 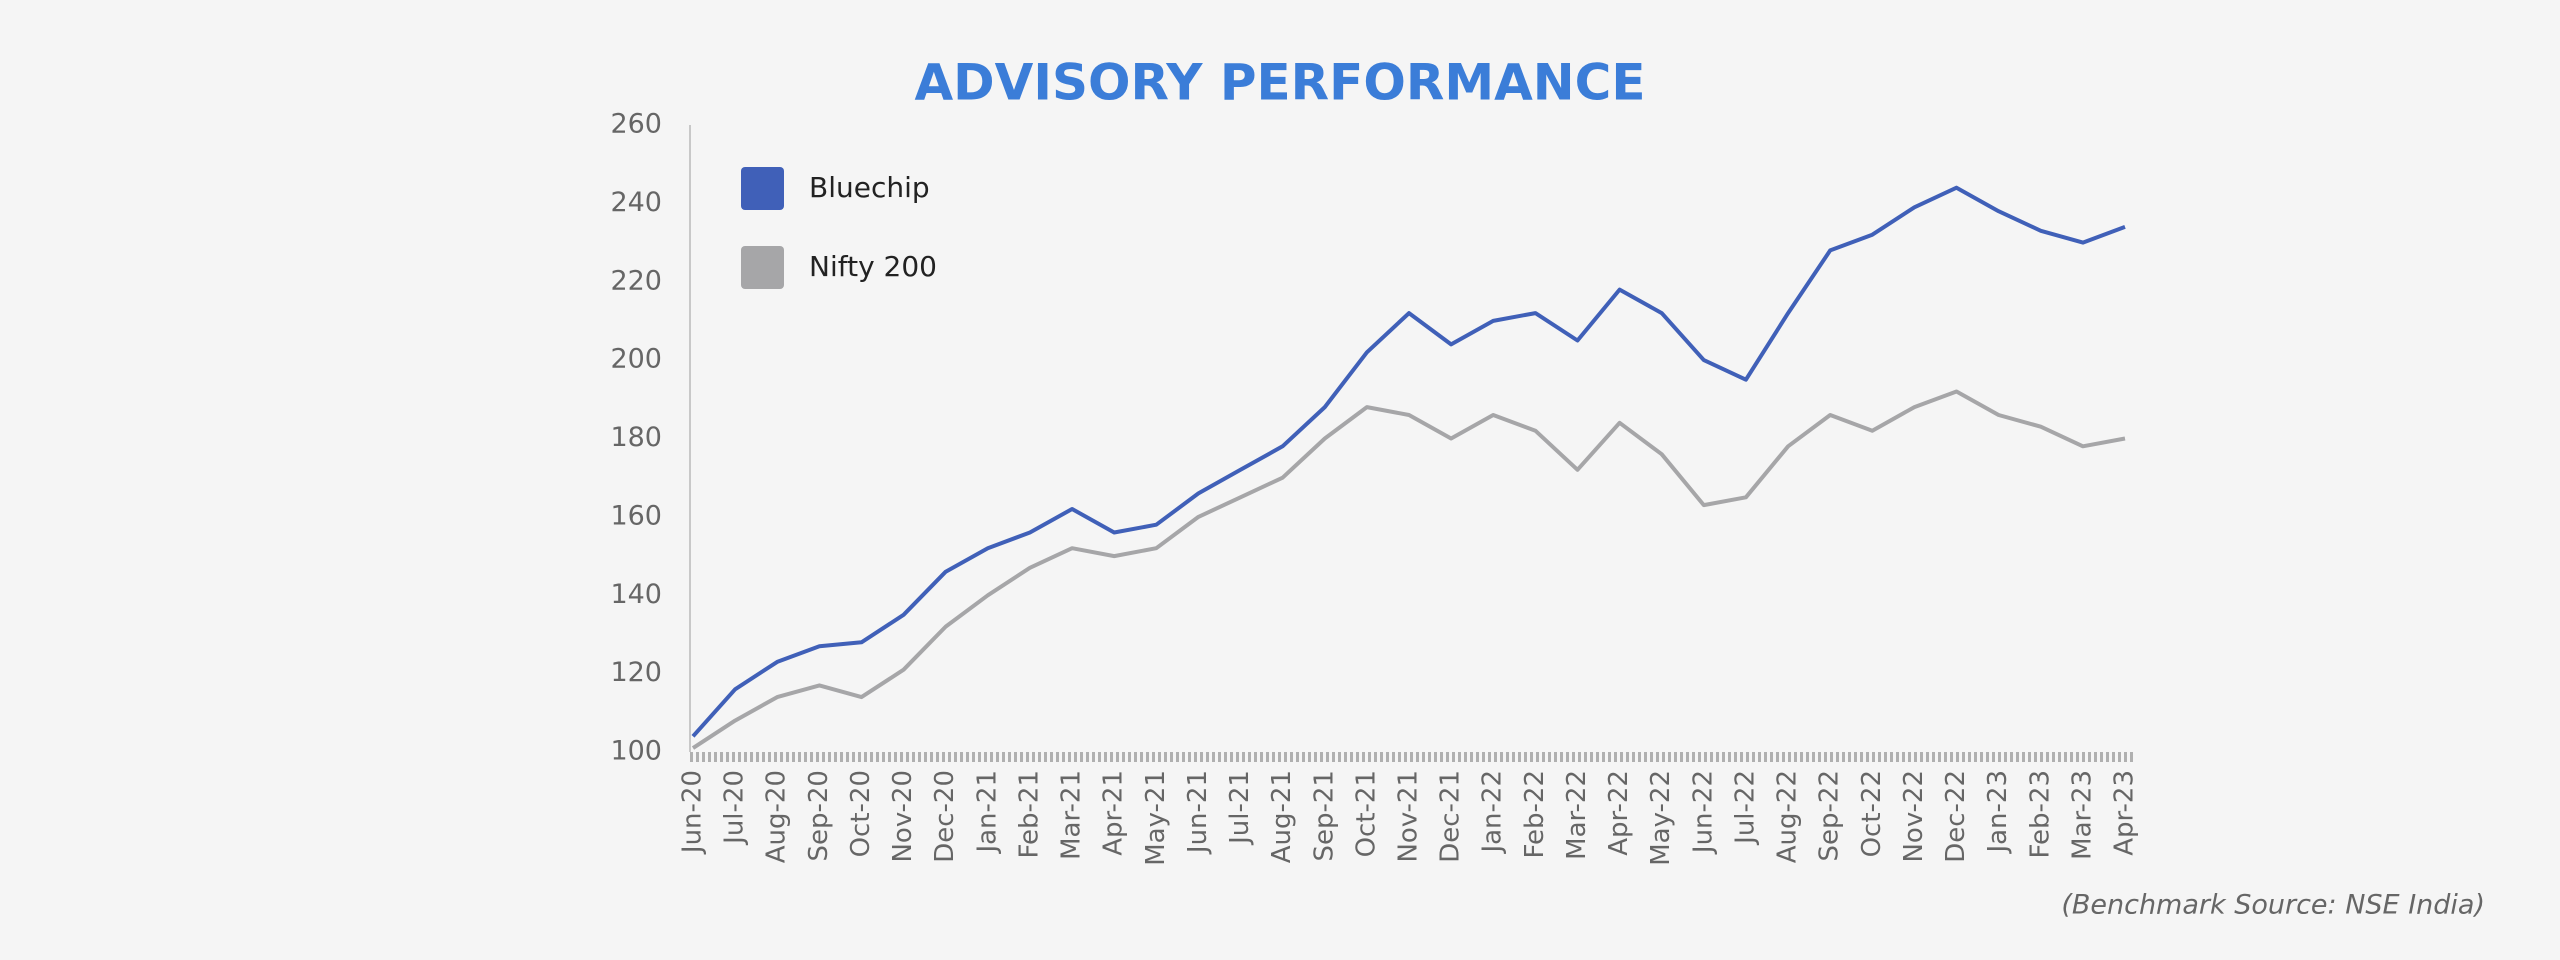 I want to click on x-tick-label: Dec-20, so click(x=945, y=816).